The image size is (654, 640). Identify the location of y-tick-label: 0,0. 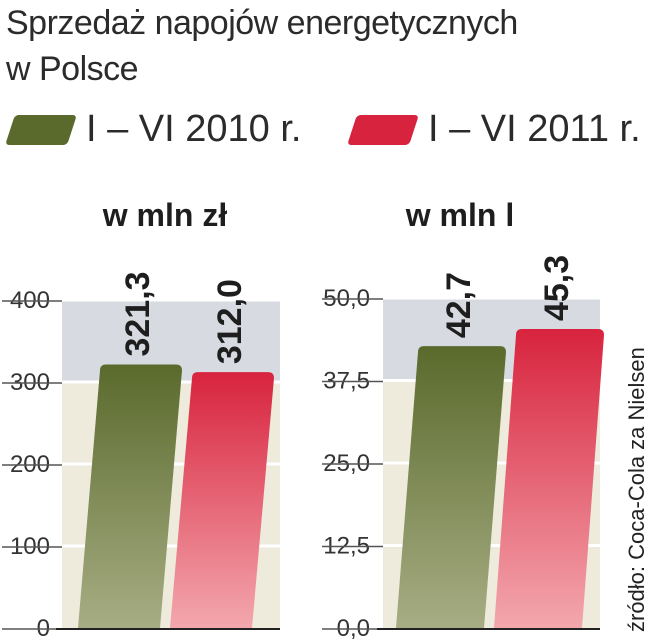
(353, 627).